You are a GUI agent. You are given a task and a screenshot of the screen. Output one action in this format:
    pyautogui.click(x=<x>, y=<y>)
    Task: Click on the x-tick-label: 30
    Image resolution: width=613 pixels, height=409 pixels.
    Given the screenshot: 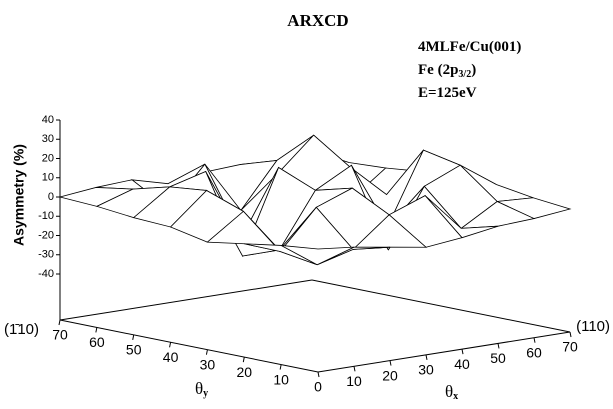 What is the action you would take?
    pyautogui.click(x=426, y=370)
    